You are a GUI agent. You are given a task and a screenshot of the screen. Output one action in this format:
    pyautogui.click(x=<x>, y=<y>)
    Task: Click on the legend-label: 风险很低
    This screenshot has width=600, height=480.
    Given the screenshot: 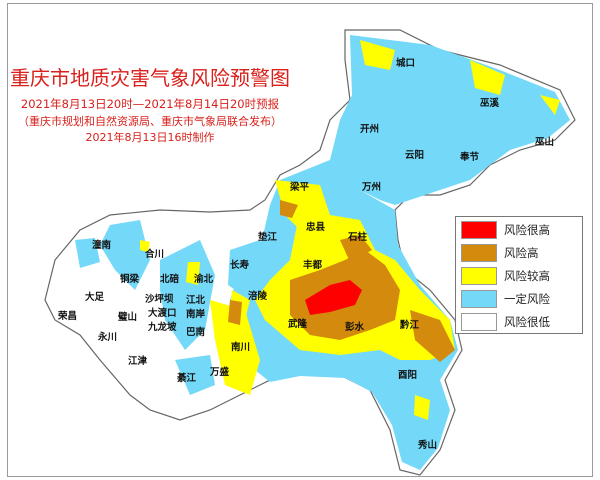 What is the action you would take?
    pyautogui.click(x=527, y=322)
    